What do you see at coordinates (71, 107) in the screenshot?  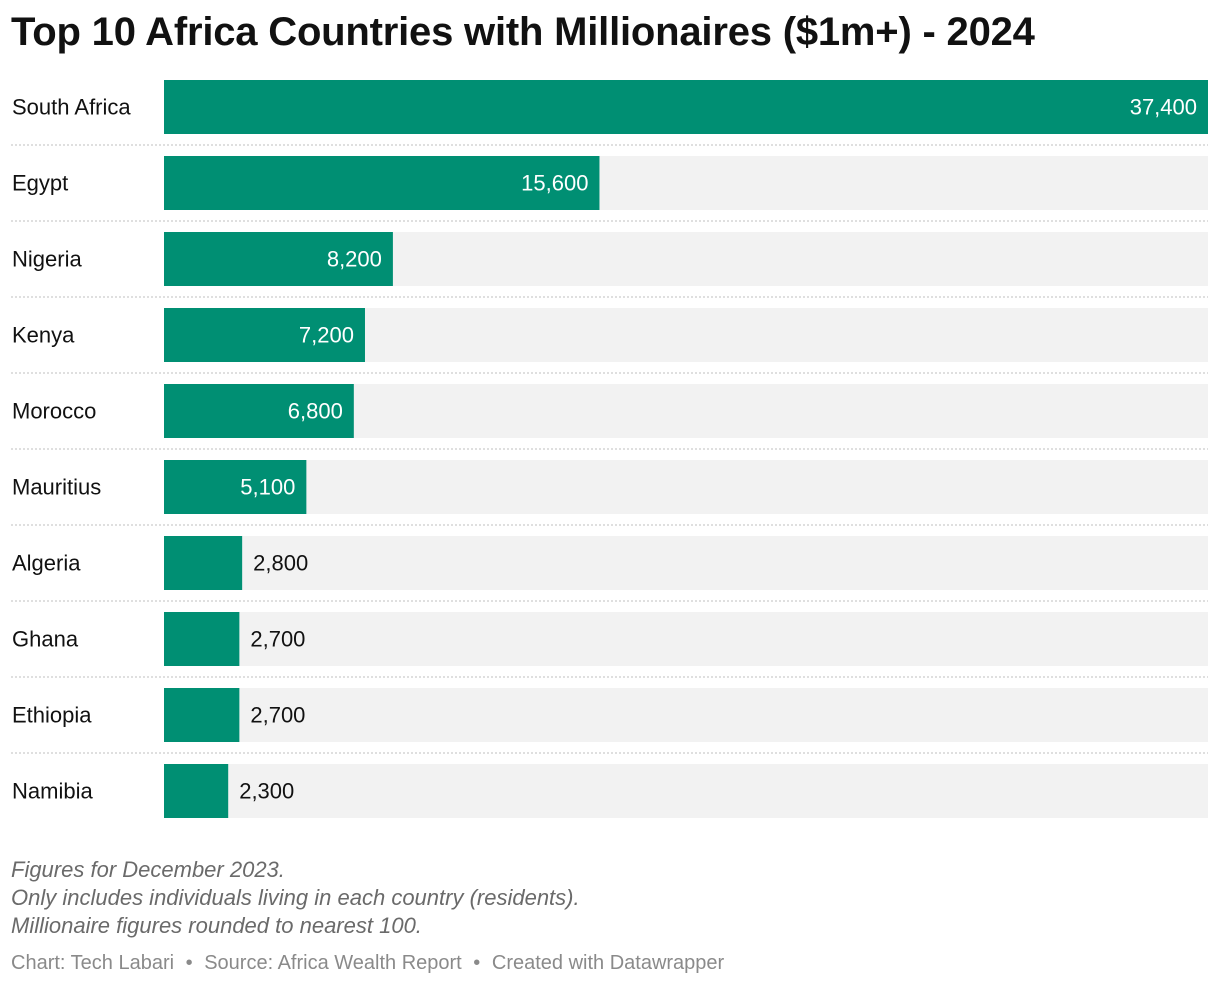 I see `category-label: South Africa` at bounding box center [71, 107].